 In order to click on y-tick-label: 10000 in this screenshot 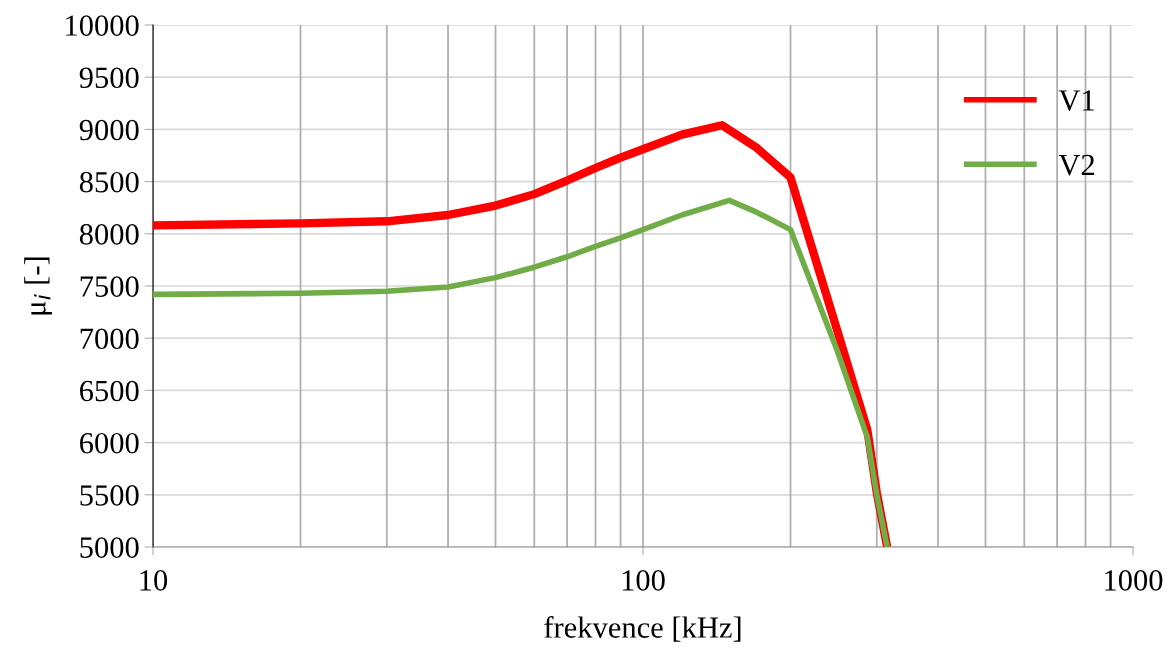, I will do `click(102, 25)`.